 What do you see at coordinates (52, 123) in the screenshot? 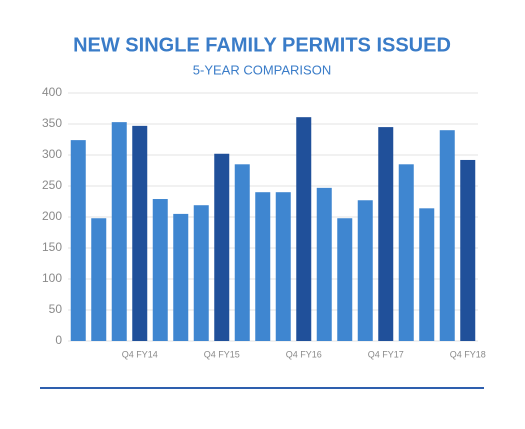
I see `y-tick-label: 350` at bounding box center [52, 123].